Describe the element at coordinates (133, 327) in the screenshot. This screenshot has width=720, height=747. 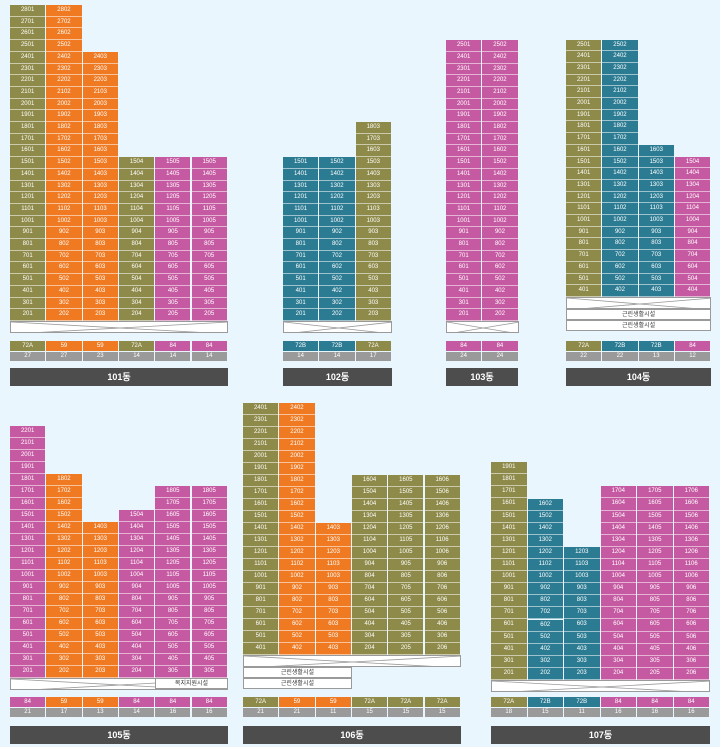
I see `cross-line` at that location.